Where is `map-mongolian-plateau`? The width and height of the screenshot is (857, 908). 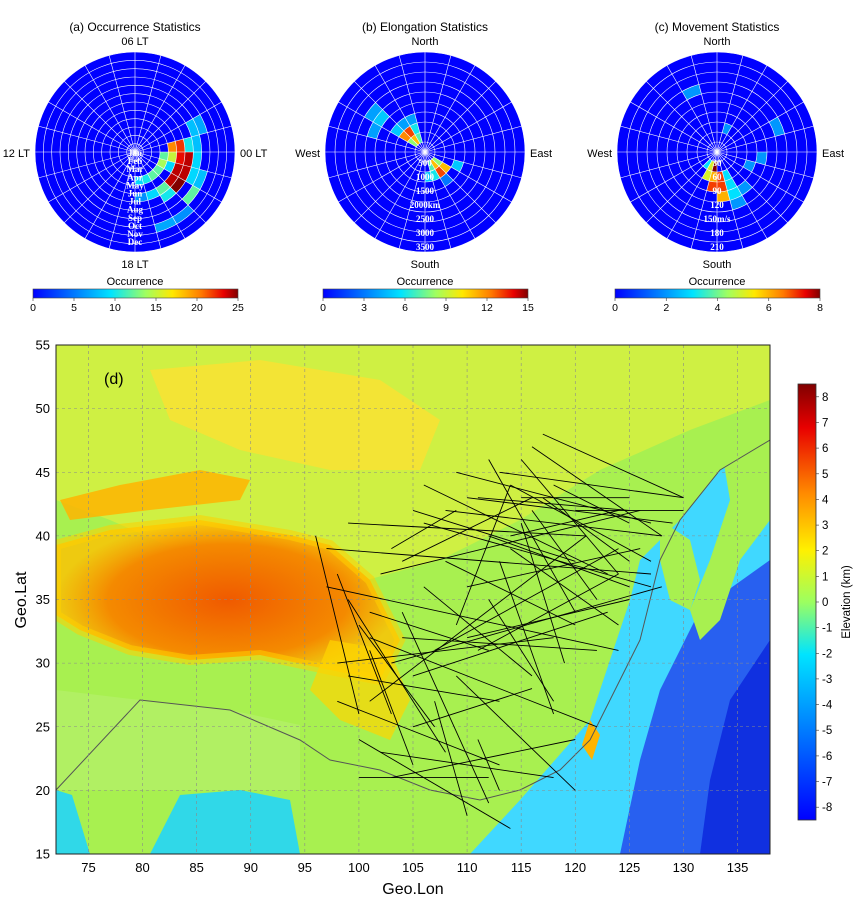
map-mongolian-plateau is located at coordinates (295, 415).